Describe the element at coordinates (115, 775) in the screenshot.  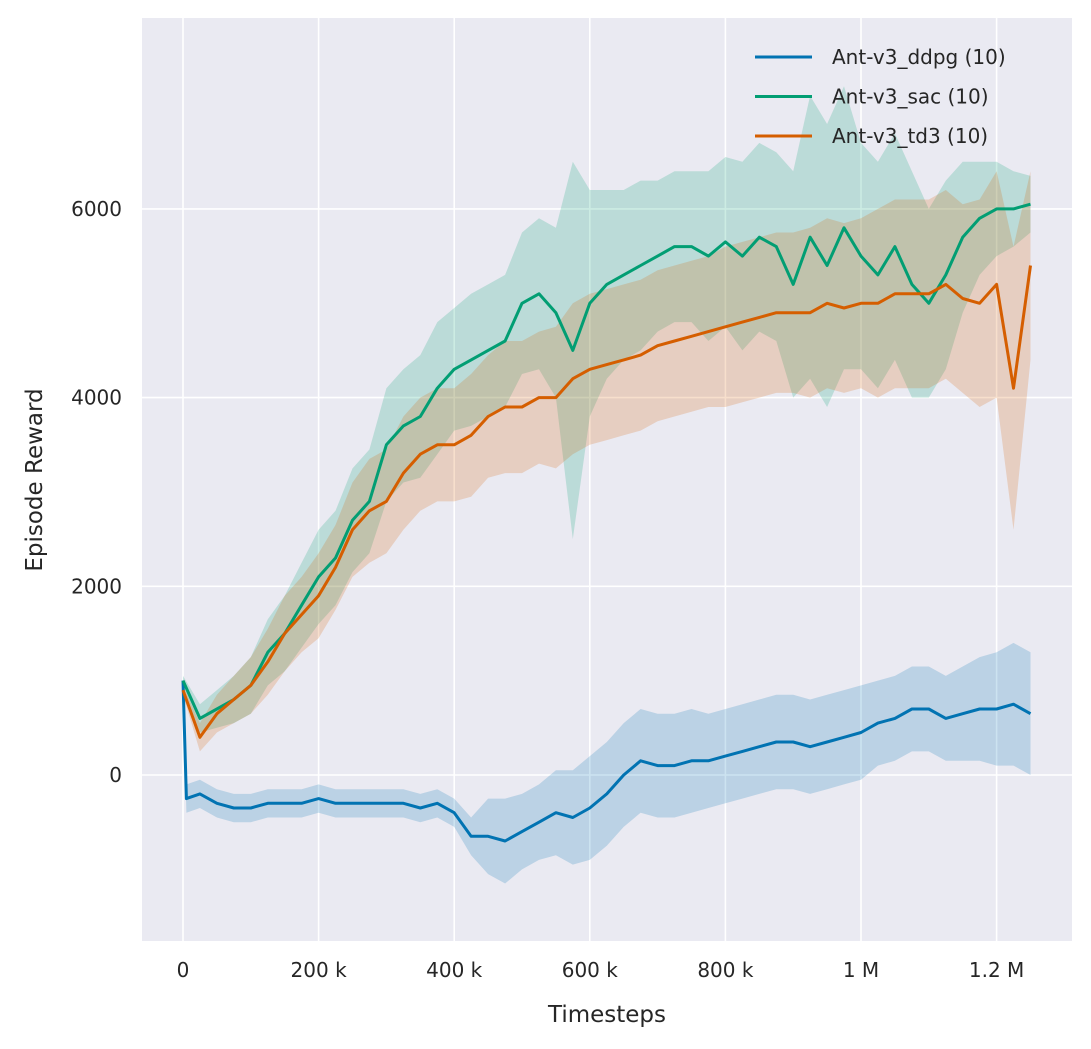
I see `y-tick-label: 0` at that location.